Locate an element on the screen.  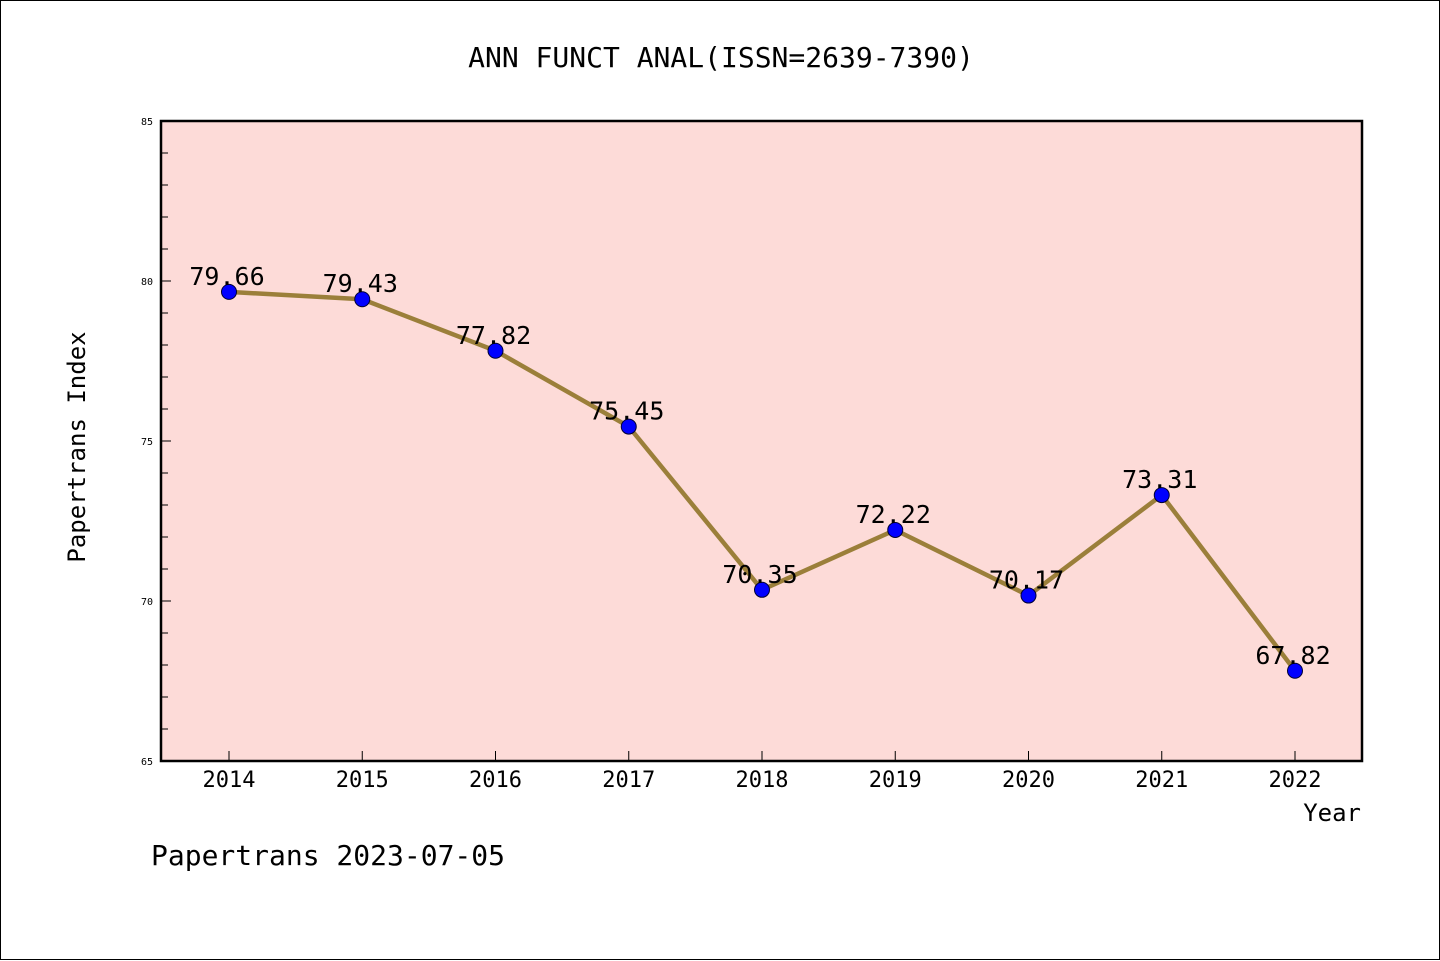
x-tick-label: 2015 is located at coordinates (362, 780).